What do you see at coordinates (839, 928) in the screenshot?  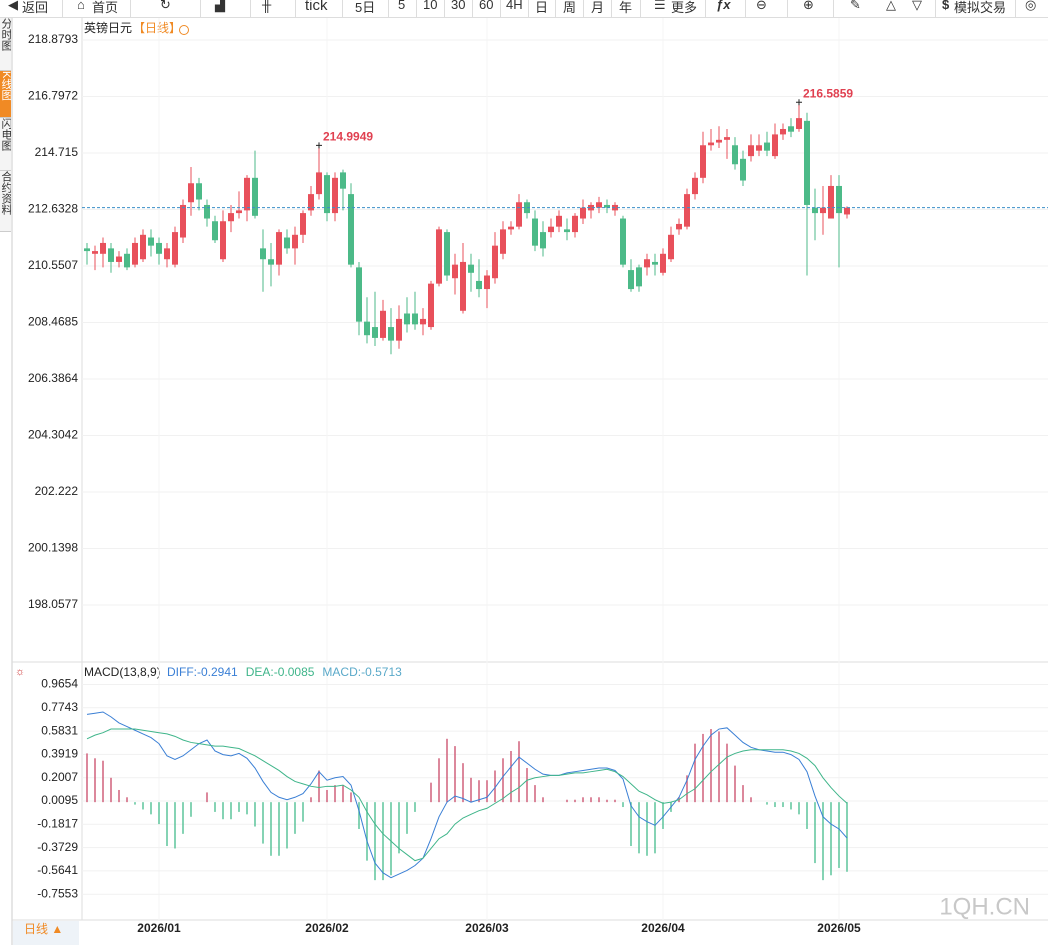 I see `x-tick-label: 2026/05` at bounding box center [839, 928].